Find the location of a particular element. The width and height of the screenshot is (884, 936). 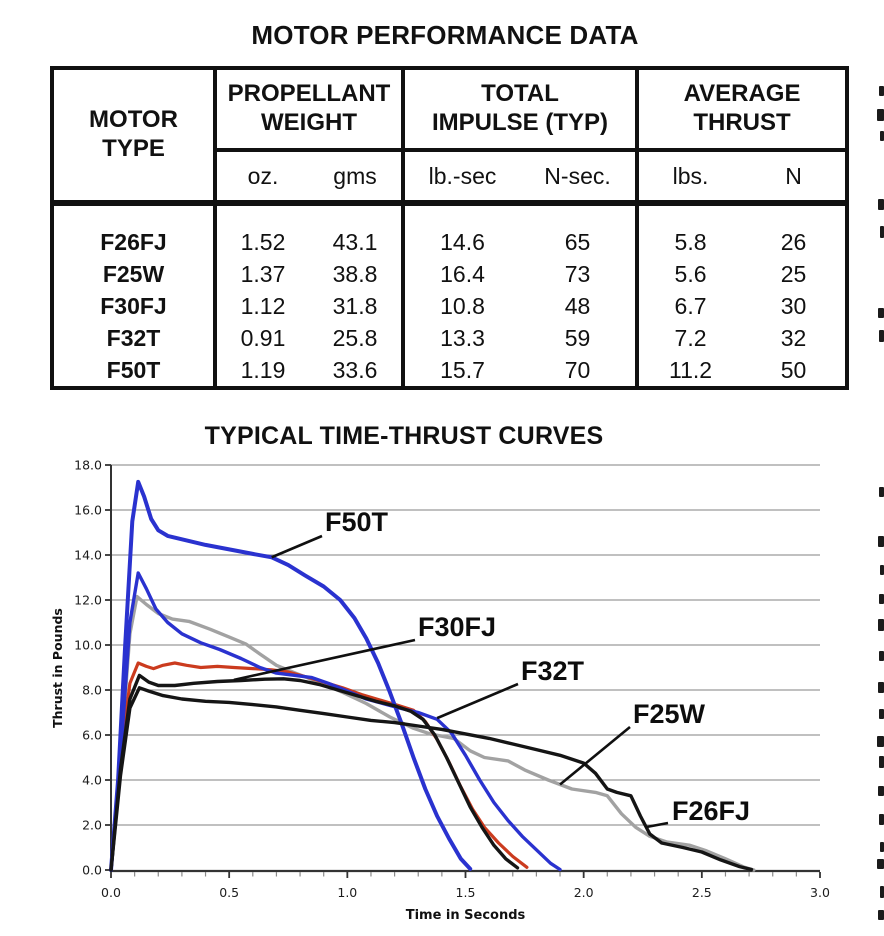

table-row: F32T 0.91 25.8 13.3 59 7.2 32 is located at coordinates (449, 338).